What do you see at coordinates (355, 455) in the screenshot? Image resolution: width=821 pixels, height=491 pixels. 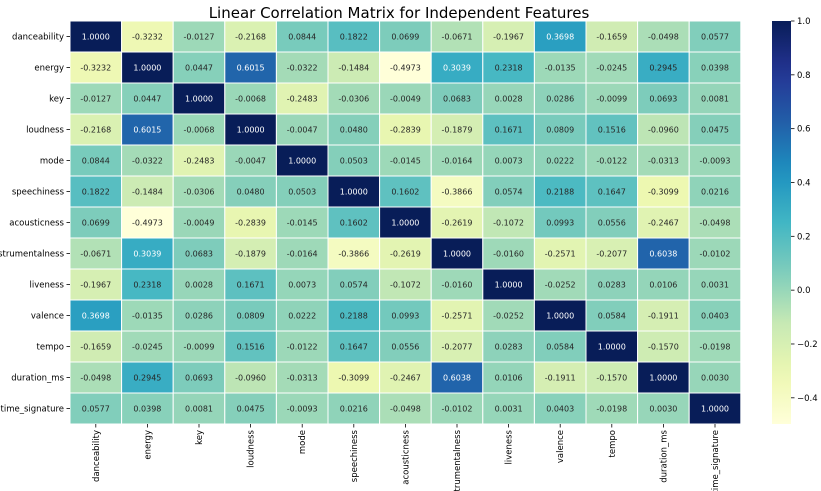 I see `column-label: speechiness` at bounding box center [355, 455].